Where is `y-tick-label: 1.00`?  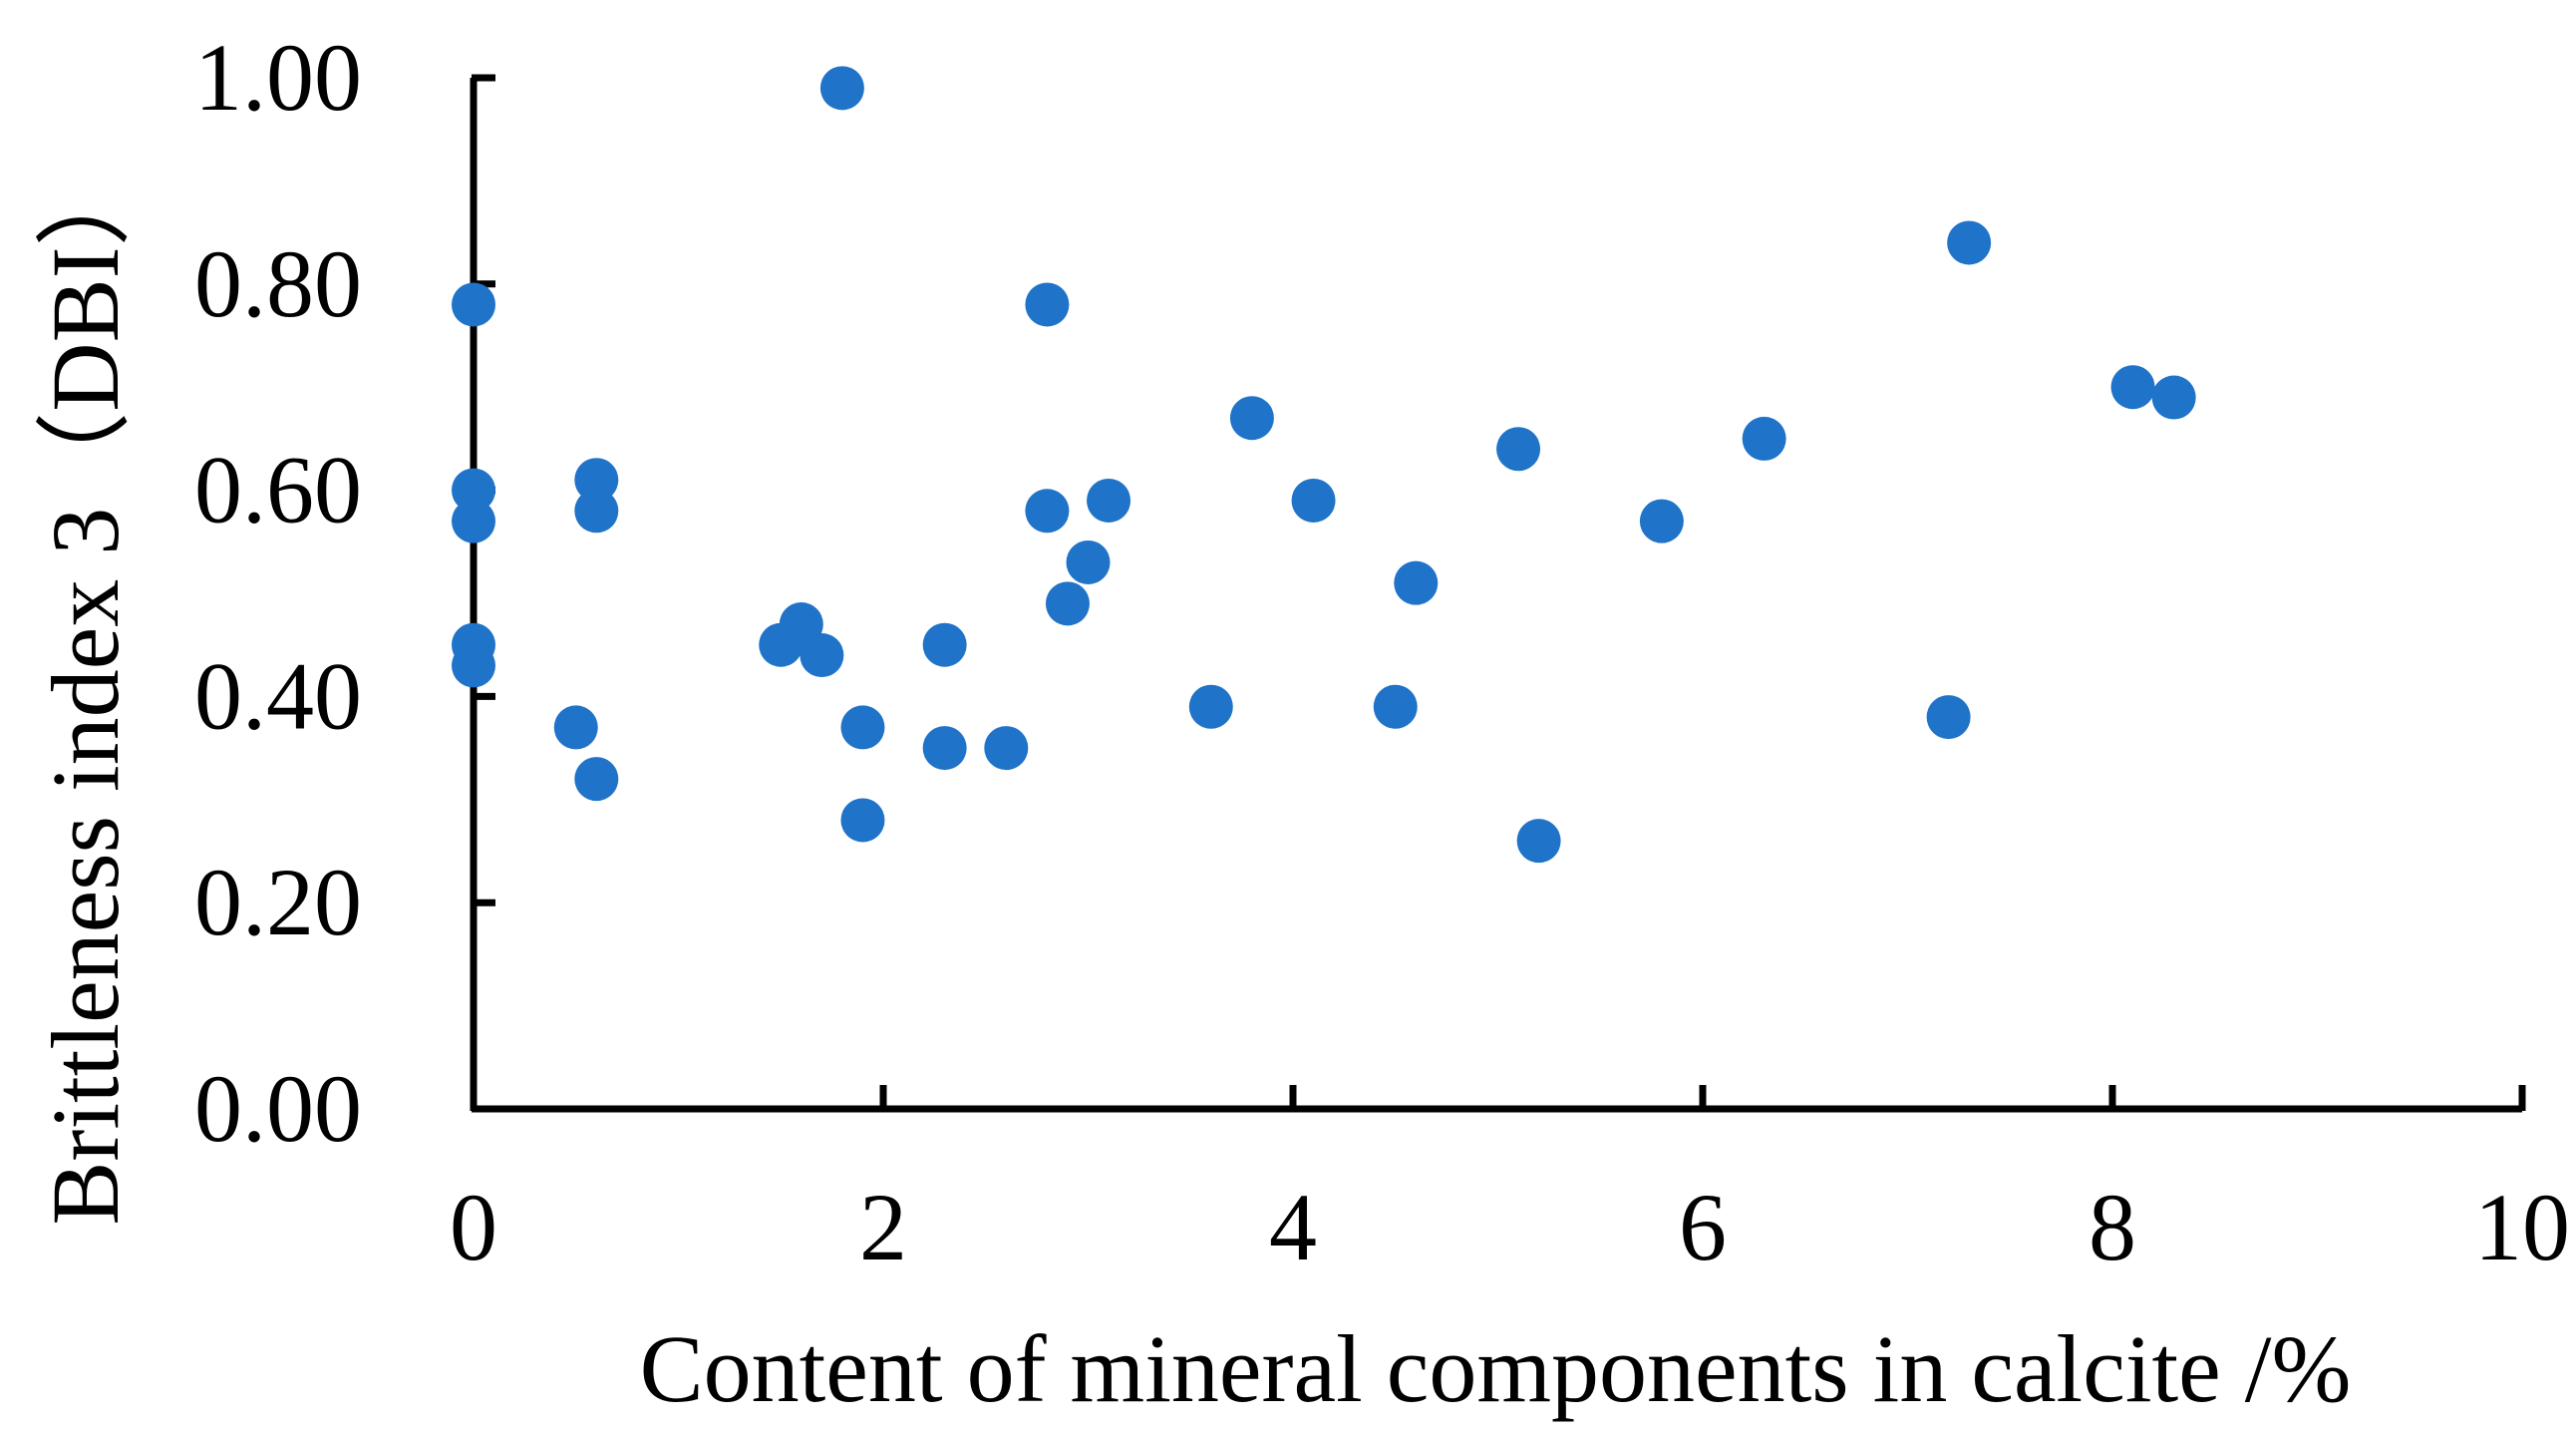
y-tick-label: 1.00 is located at coordinates (278, 77).